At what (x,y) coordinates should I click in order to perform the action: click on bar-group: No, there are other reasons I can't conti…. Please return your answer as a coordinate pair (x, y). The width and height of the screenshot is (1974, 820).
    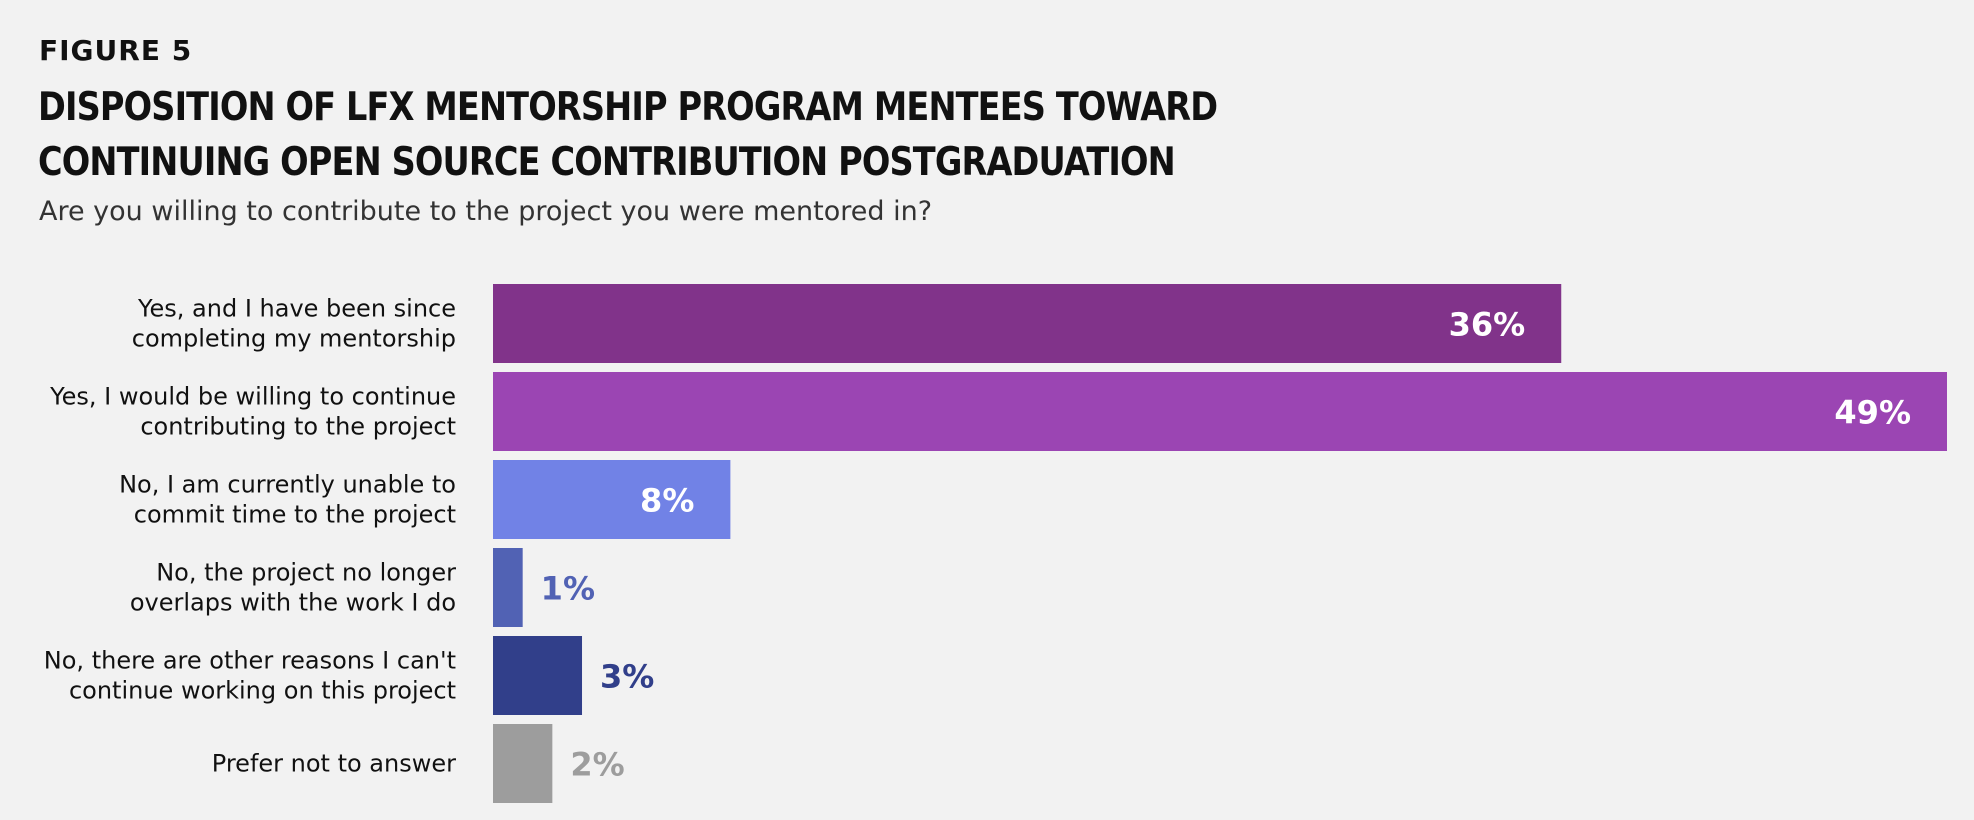
    Looking at the image, I should click on (349, 675).